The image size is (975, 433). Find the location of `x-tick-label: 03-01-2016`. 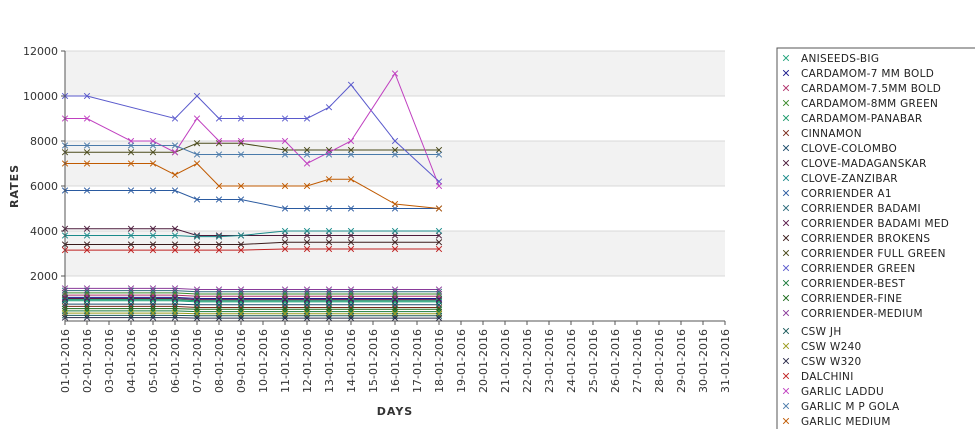

x-tick-label: 03-01-2016 is located at coordinates (109, 361).